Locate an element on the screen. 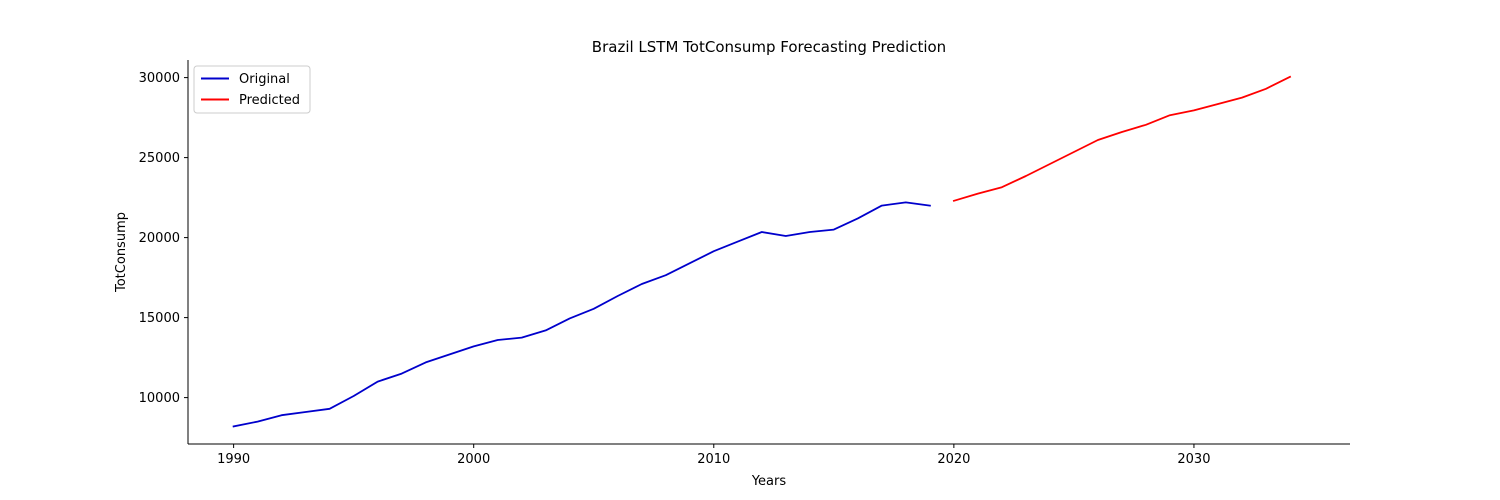  y-tick-label: 10000 is located at coordinates (159, 398).